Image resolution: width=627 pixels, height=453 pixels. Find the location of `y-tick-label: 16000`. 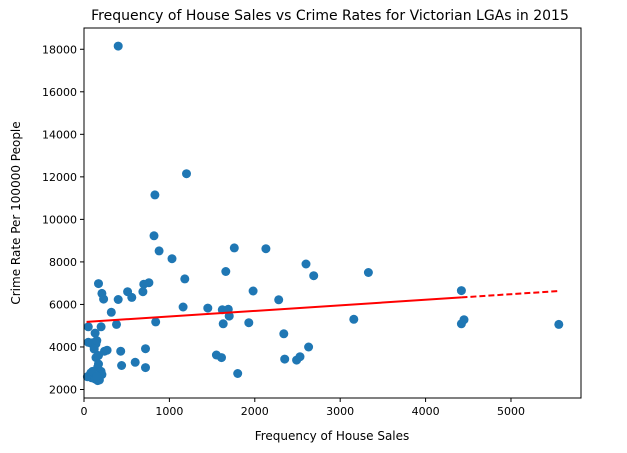

y-tick-label: 16000 is located at coordinates (59, 92).